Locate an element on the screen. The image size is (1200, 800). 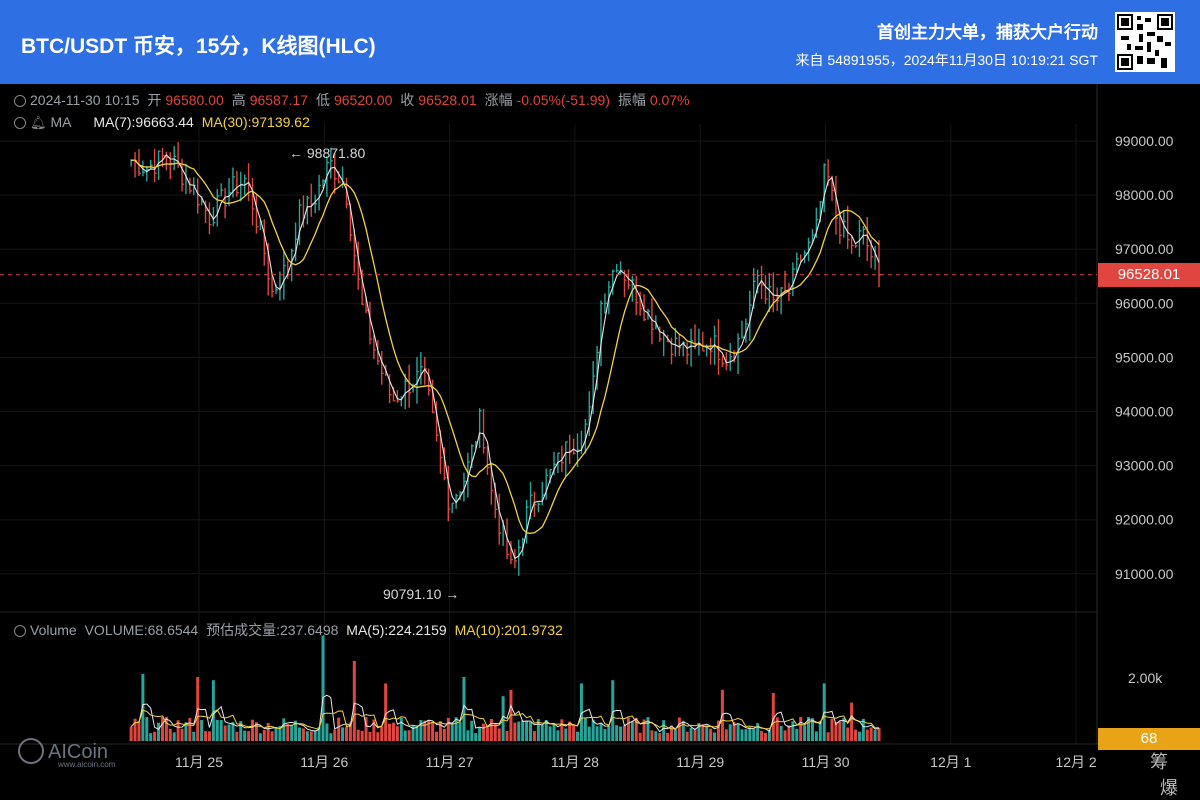
tool-icons: 筹 爆 is located at coordinates (1175, 774).